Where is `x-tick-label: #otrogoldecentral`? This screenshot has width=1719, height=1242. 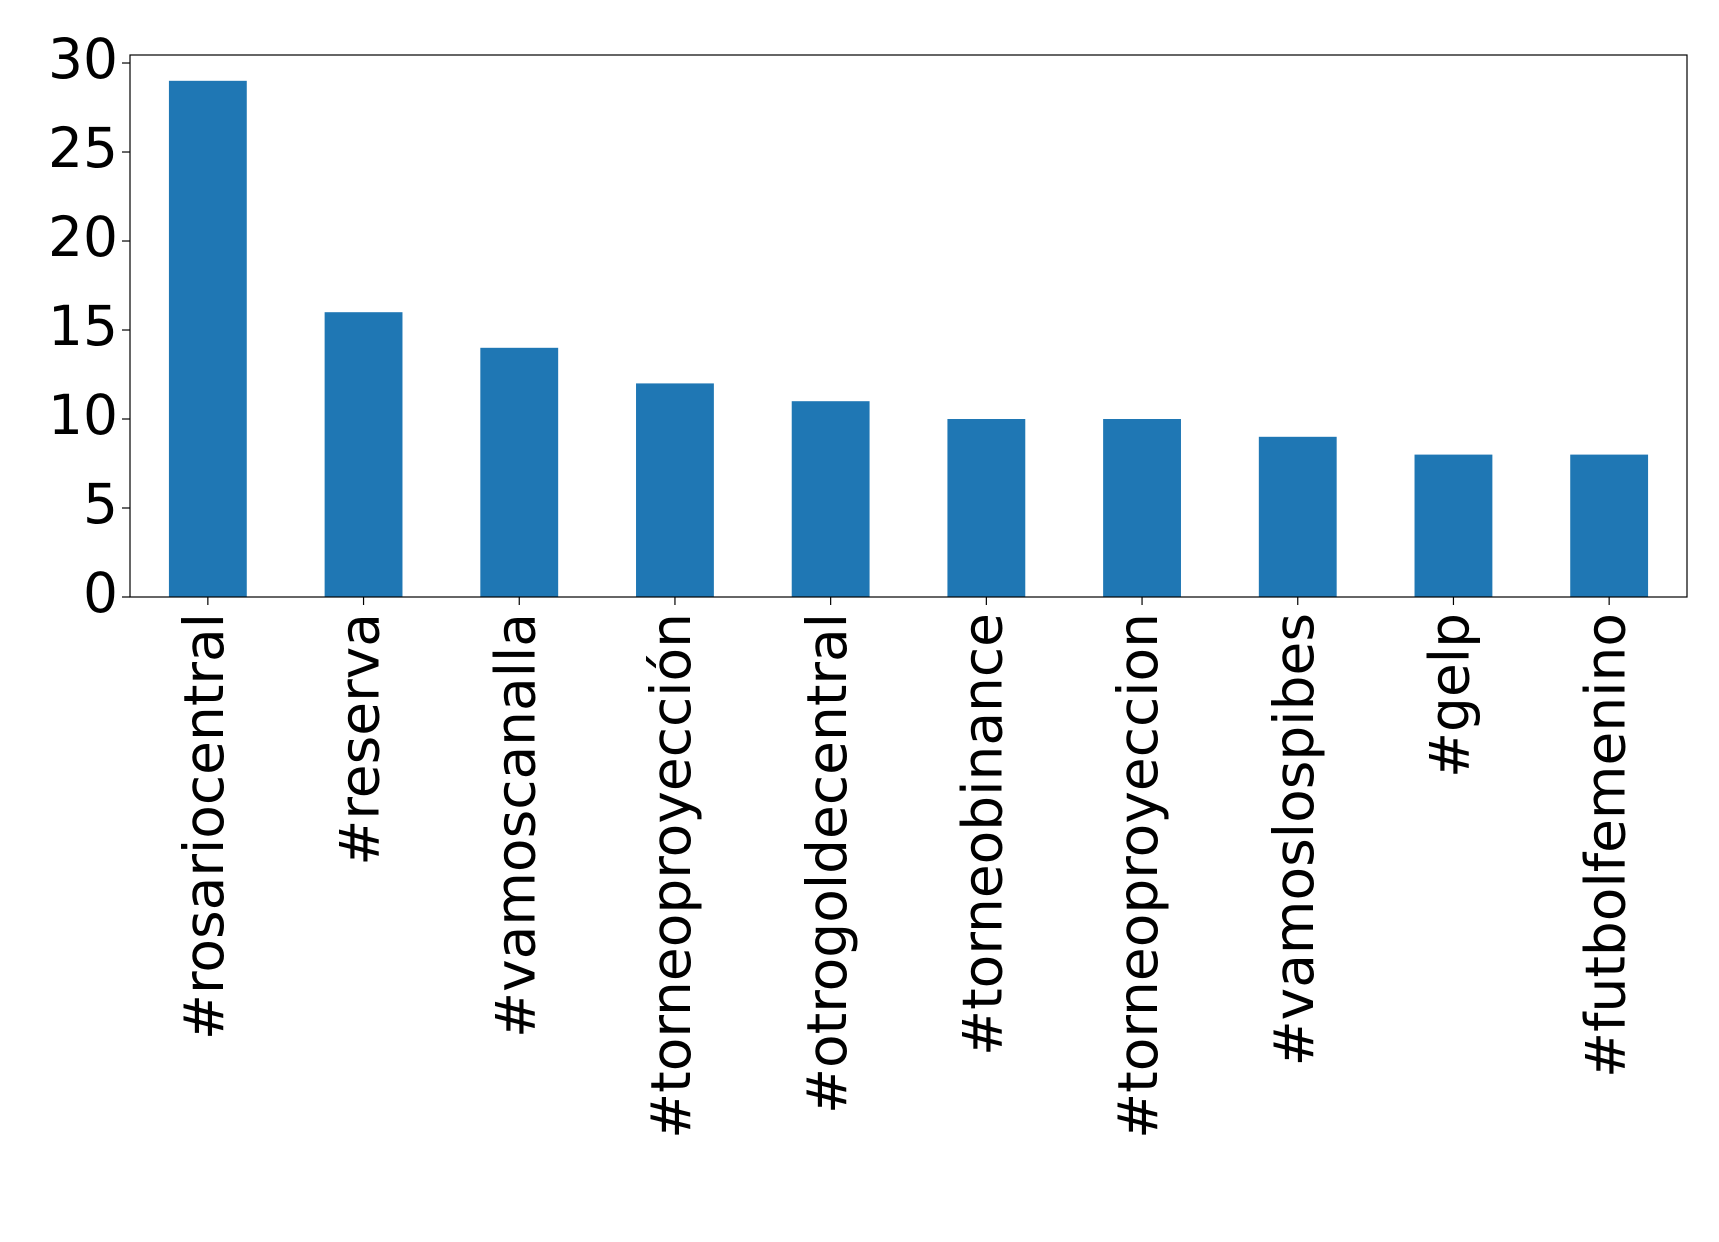
x-tick-label: #otrogoldecentral is located at coordinates (827, 863).